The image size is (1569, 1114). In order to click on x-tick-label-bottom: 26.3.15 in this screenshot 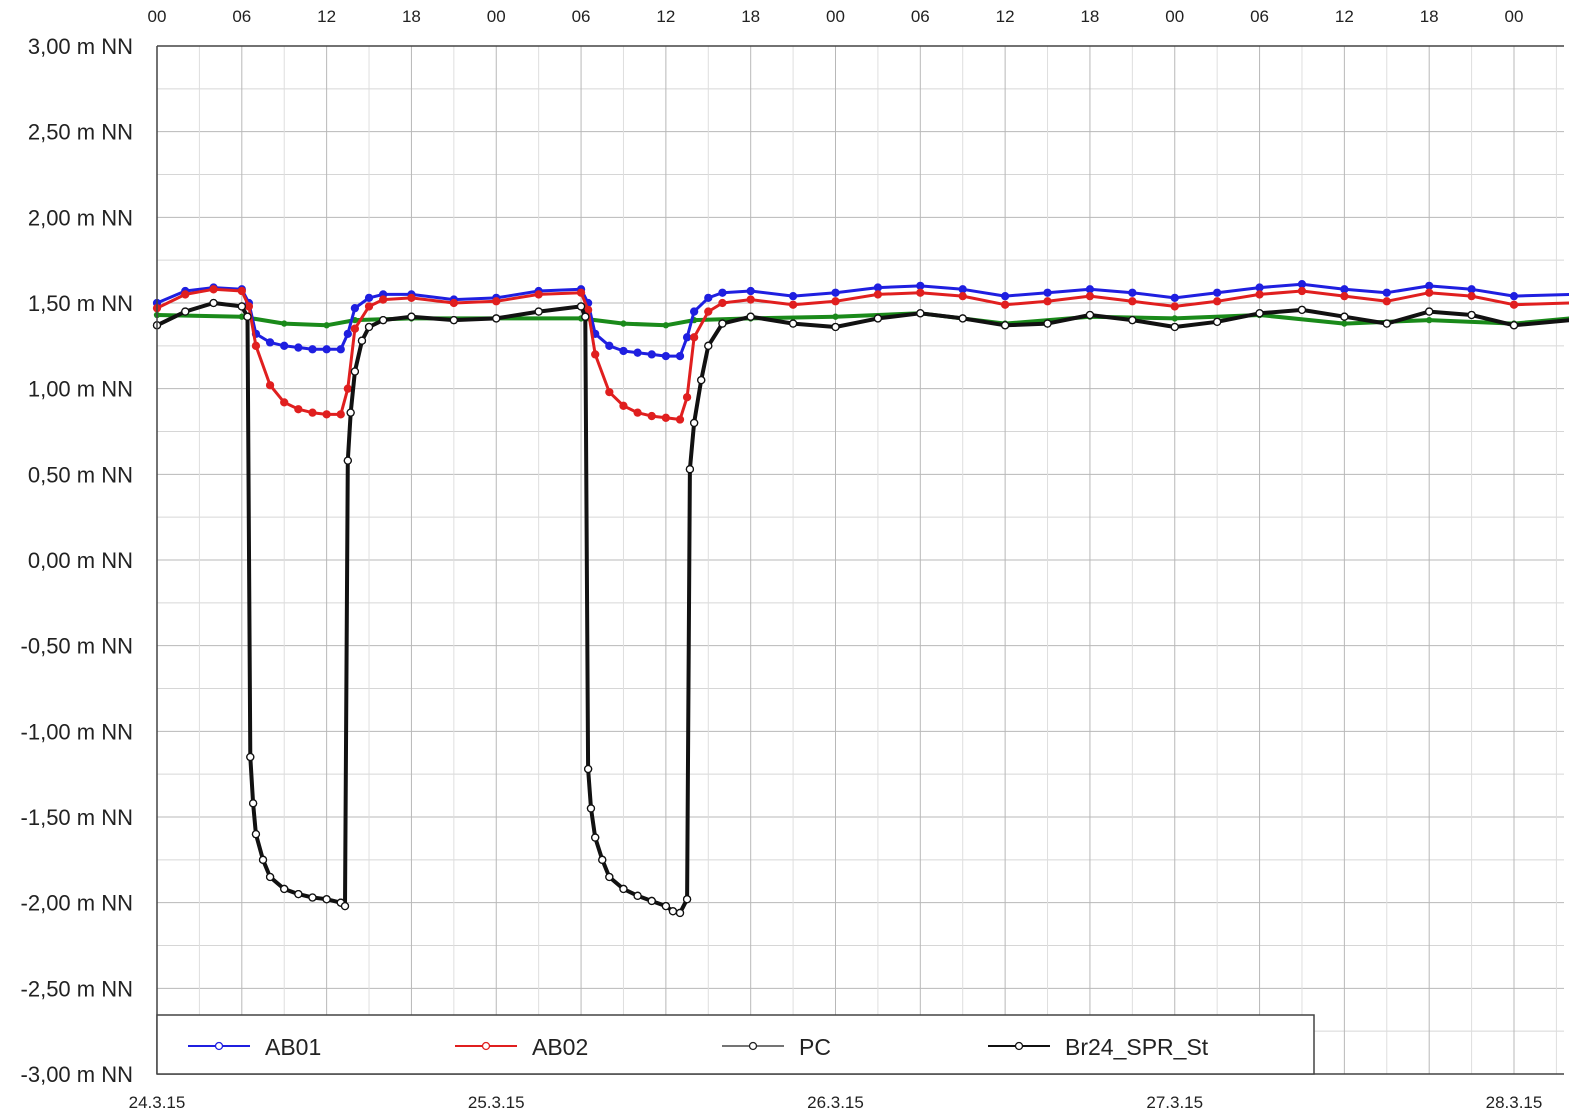, I will do `click(835, 1102)`.